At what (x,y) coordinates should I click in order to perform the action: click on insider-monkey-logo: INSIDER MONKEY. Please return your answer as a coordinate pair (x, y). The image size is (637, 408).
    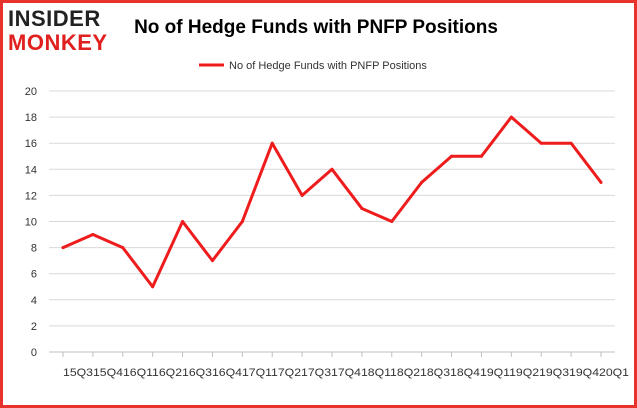
    Looking at the image, I should click on (58, 30).